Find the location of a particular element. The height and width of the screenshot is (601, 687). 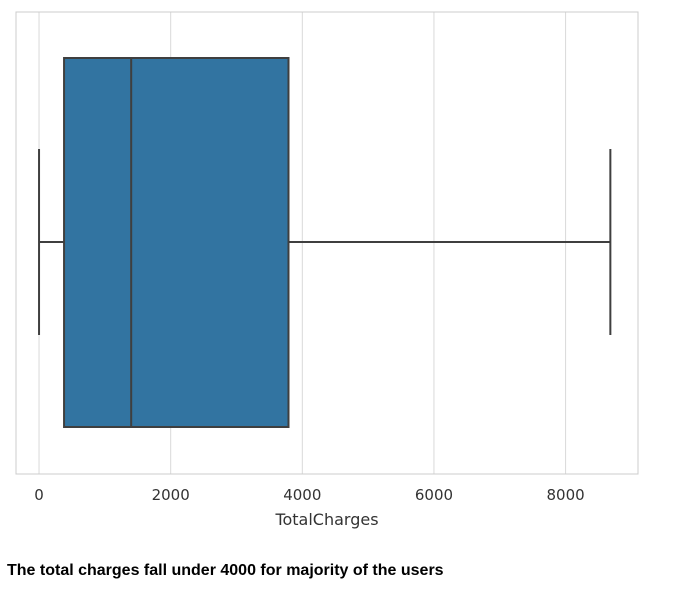

x-tick-labels: 0 2000 4000 6000 8000 is located at coordinates (309, 495).